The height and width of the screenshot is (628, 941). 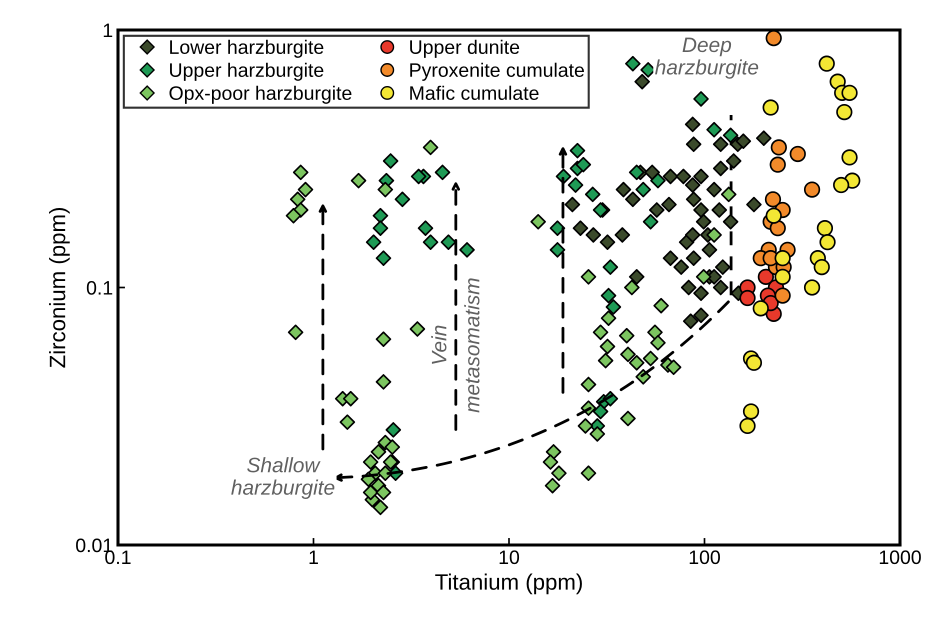 What do you see at coordinates (510, 557) in the screenshot?
I see `x-tick-label: 10` at bounding box center [510, 557].